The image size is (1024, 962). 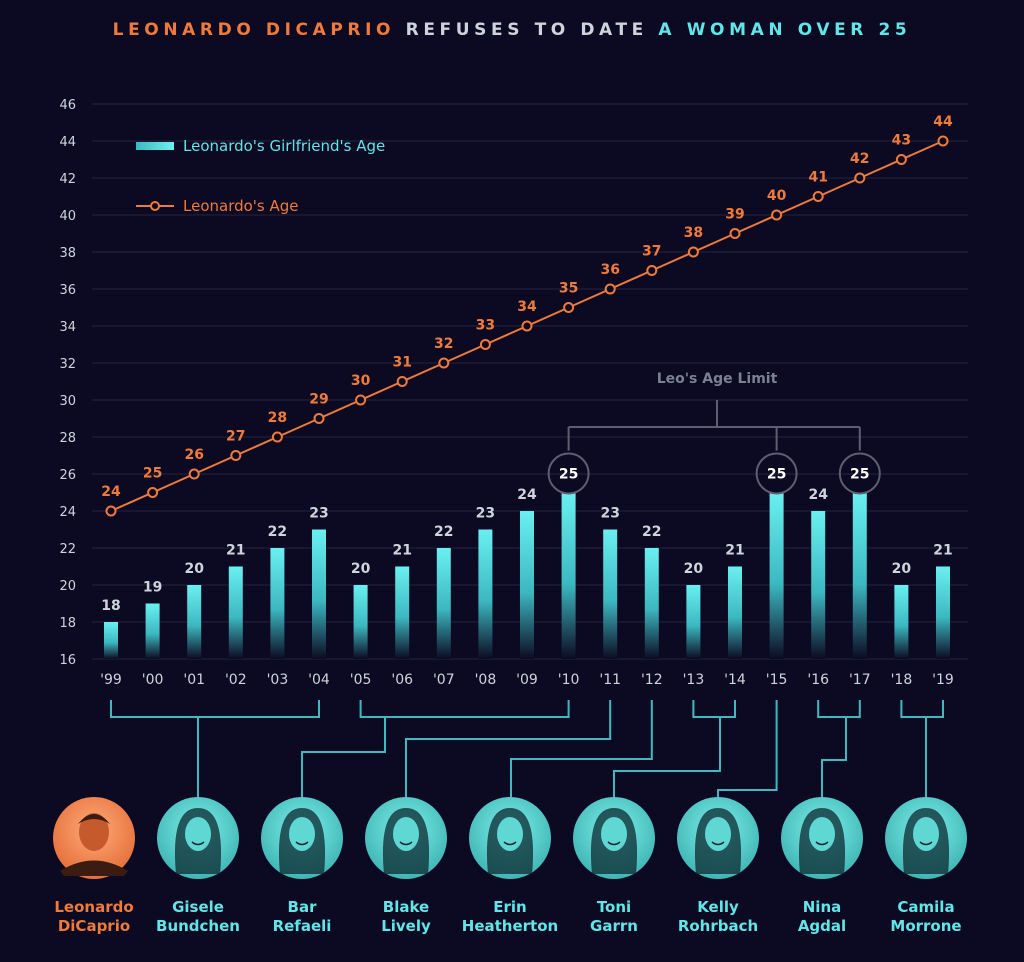 I want to click on bar-value-label: 22, so click(x=277, y=532).